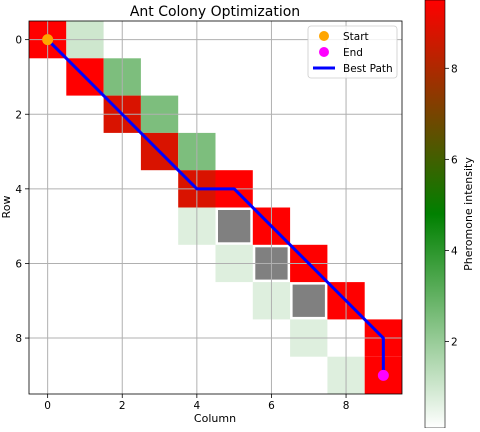 The image size is (480, 432). I want to click on end-marker, so click(383, 375).